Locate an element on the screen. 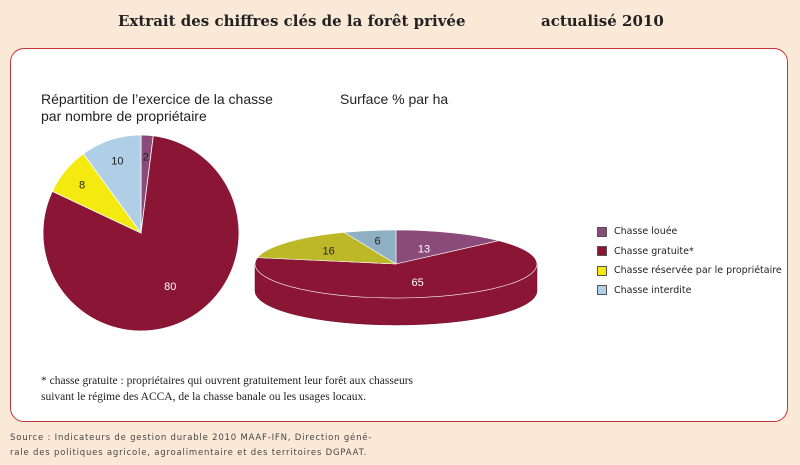 This screenshot has height=465, width=800. pie2-label-louee: 13 is located at coordinates (424, 249).